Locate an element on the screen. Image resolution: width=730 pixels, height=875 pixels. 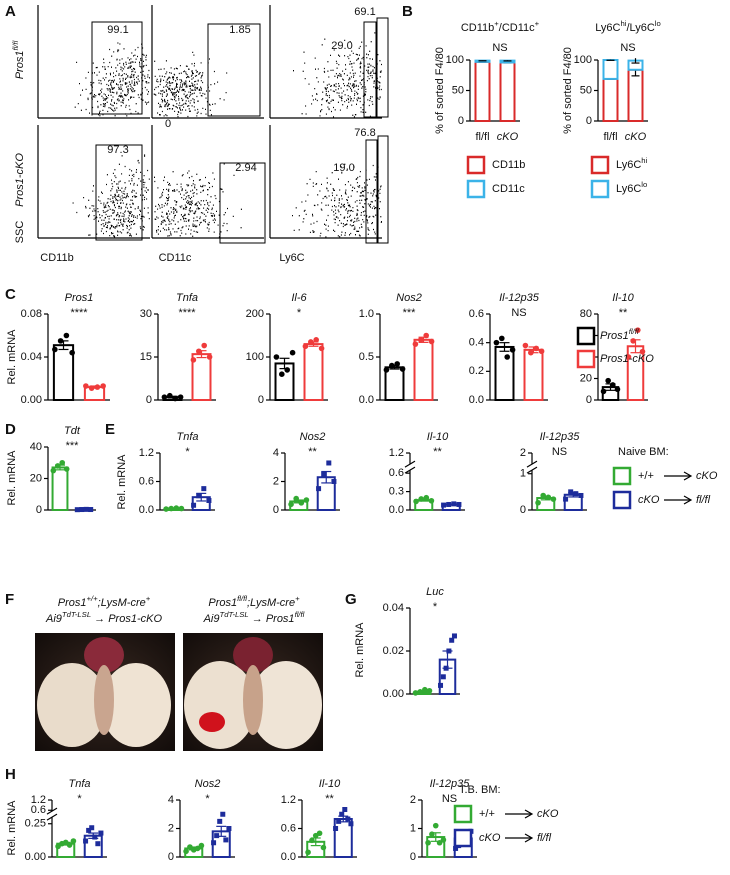
photo-caption: Ai9TdT-LSL → Pros1fl/fl is located at coordinates (254, 617).